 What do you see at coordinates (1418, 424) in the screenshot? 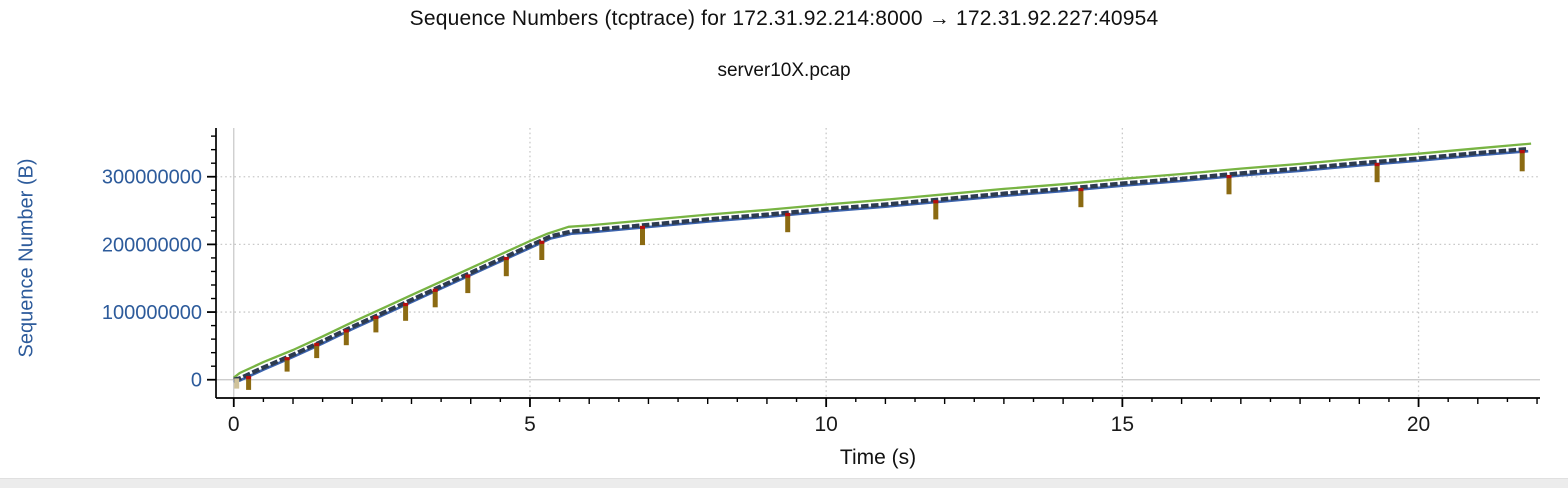
I see `x-tick-label: 20` at bounding box center [1418, 424].